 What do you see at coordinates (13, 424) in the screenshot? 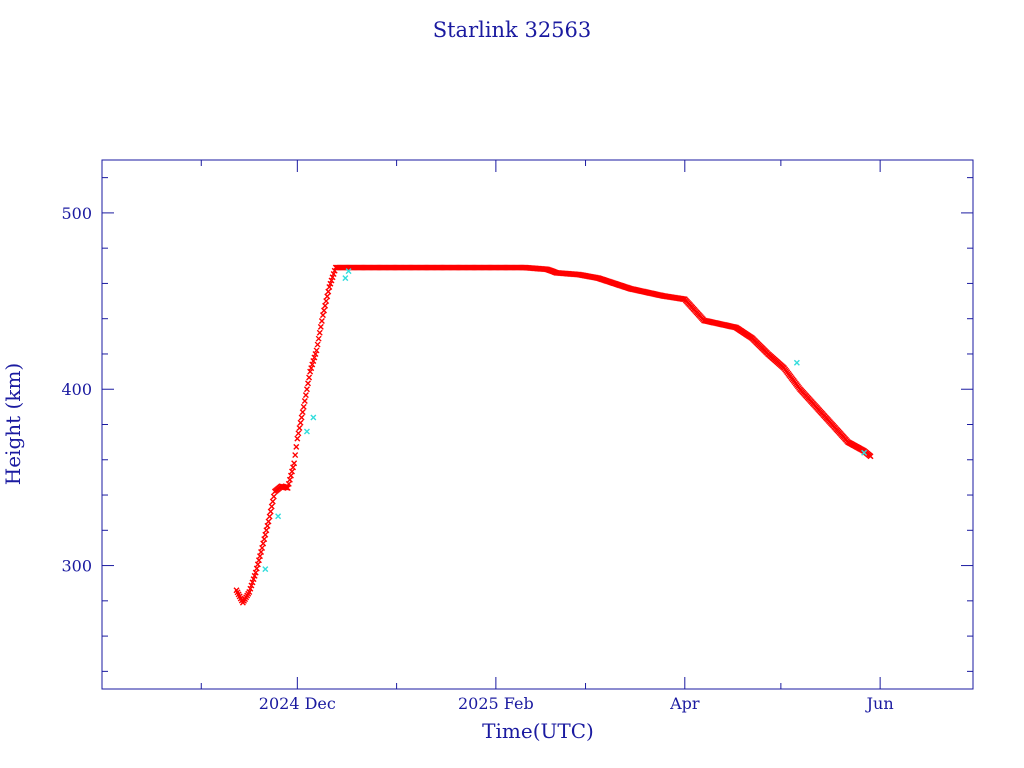
I see `y-axis-label: Height (km)` at bounding box center [13, 424].